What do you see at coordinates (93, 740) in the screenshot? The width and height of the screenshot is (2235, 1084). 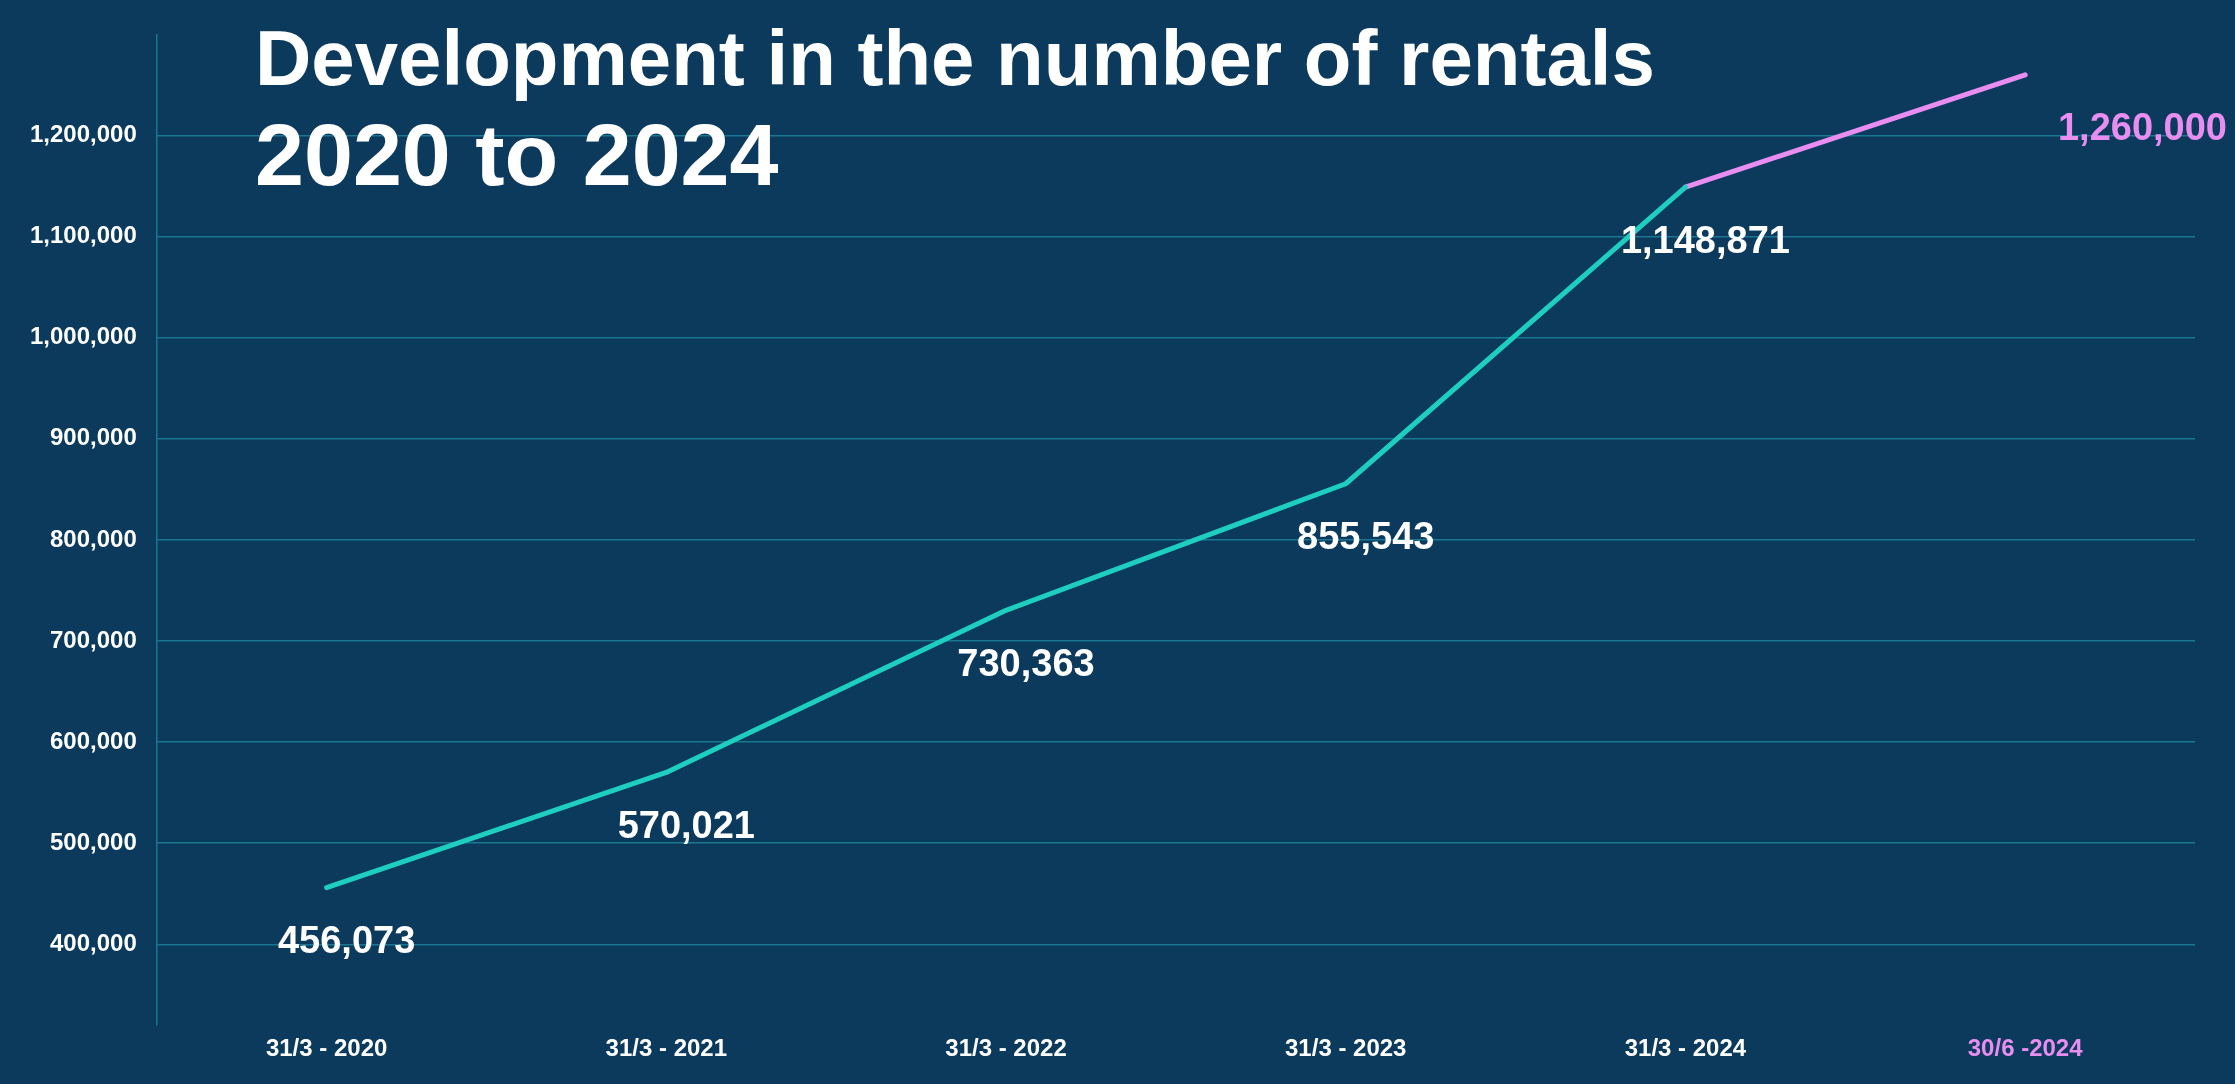 I see `y-tick-label: 600,000` at bounding box center [93, 740].